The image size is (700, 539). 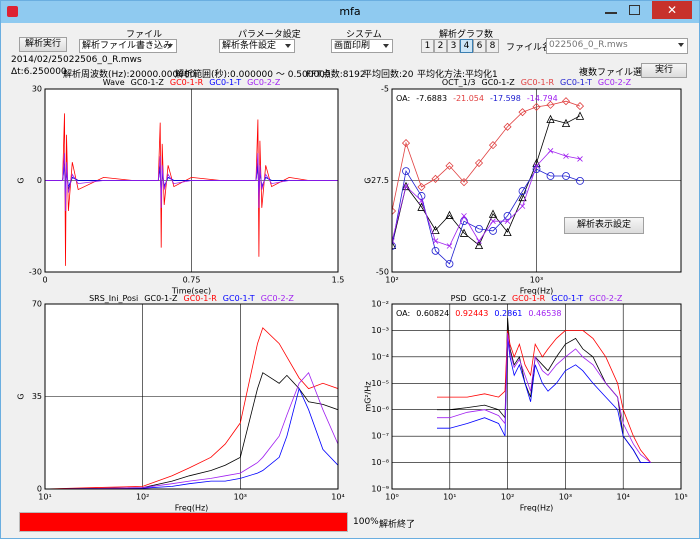 I want to click on y-tick-label: 30, so click(x=37, y=89).